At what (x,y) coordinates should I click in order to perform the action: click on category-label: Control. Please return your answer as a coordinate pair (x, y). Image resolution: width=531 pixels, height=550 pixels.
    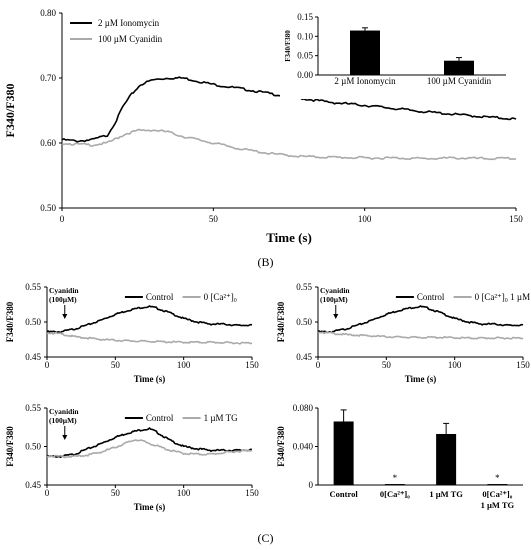
    Looking at the image, I should click on (344, 494).